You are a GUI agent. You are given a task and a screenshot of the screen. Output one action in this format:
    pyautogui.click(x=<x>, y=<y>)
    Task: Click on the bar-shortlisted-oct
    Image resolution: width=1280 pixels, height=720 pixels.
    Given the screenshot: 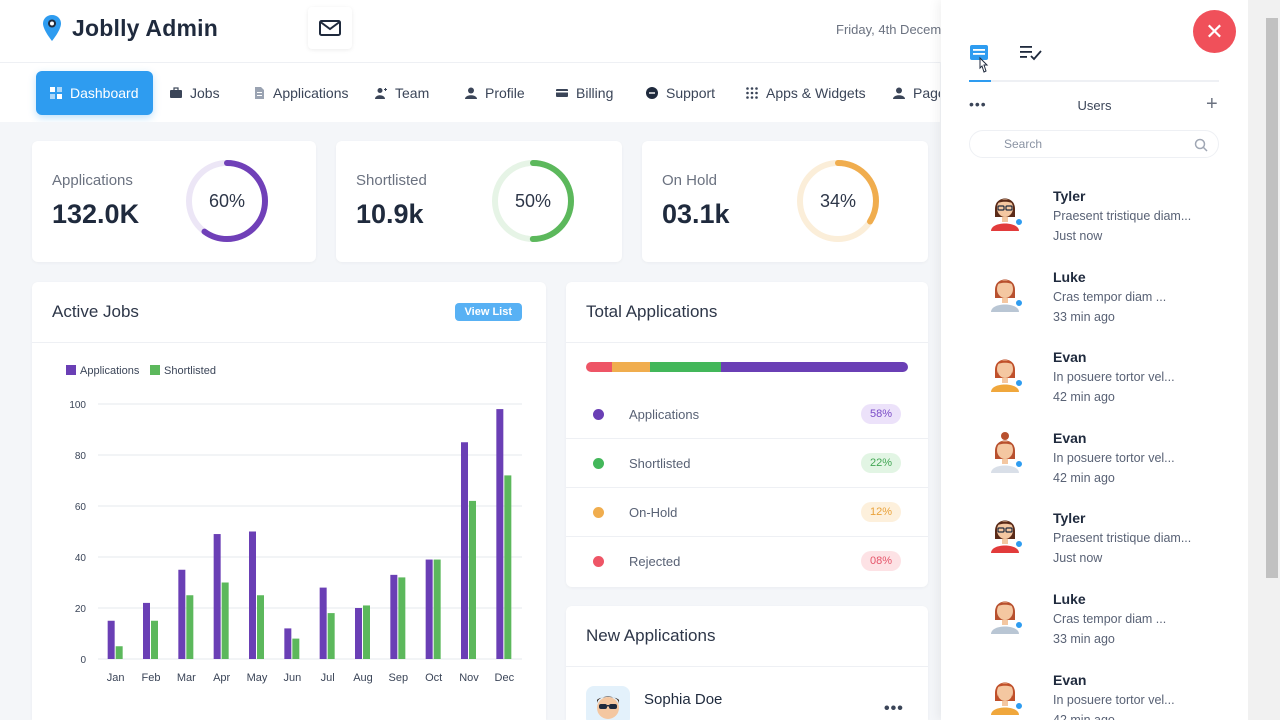 What is the action you would take?
    pyautogui.click(x=437, y=609)
    